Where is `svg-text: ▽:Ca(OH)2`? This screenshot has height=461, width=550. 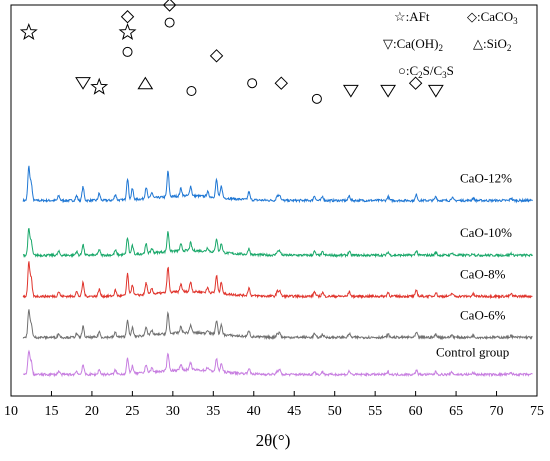 svg-text: ▽:Ca(OH)2 is located at coordinates (413, 44).